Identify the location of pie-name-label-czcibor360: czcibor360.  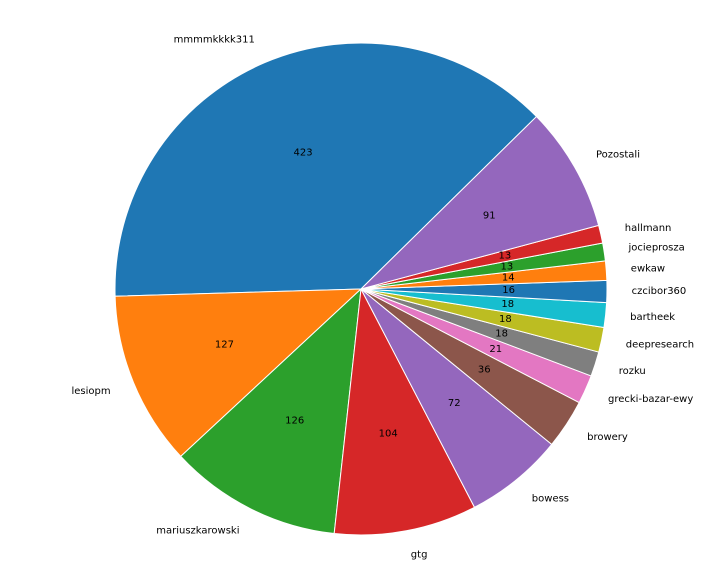
(659, 291).